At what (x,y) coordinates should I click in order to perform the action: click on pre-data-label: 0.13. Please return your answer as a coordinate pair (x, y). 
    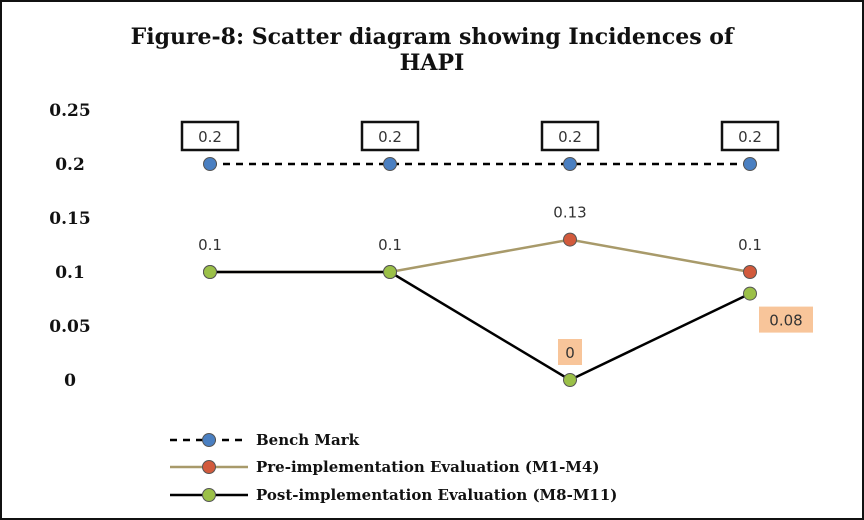
    Looking at the image, I should click on (569, 213).